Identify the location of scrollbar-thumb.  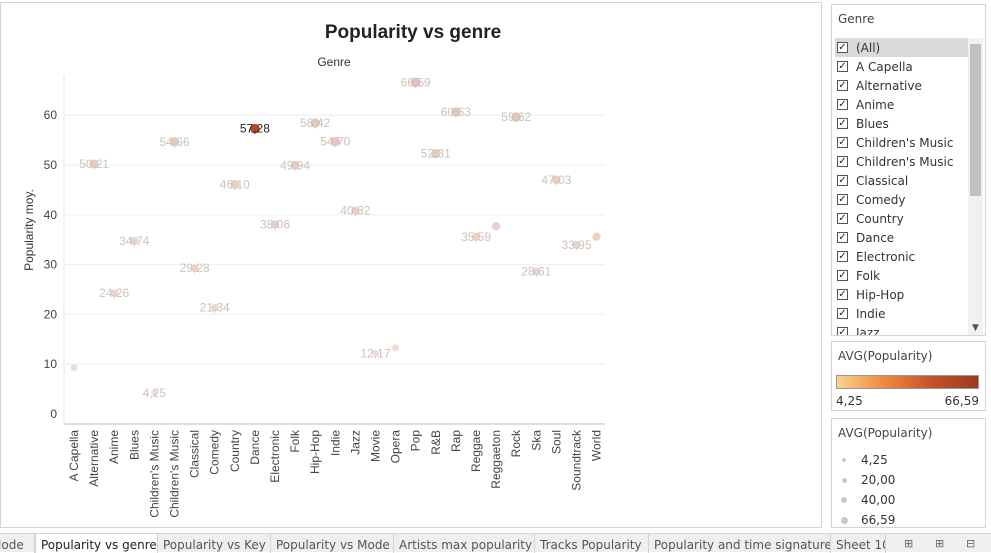
(975, 120).